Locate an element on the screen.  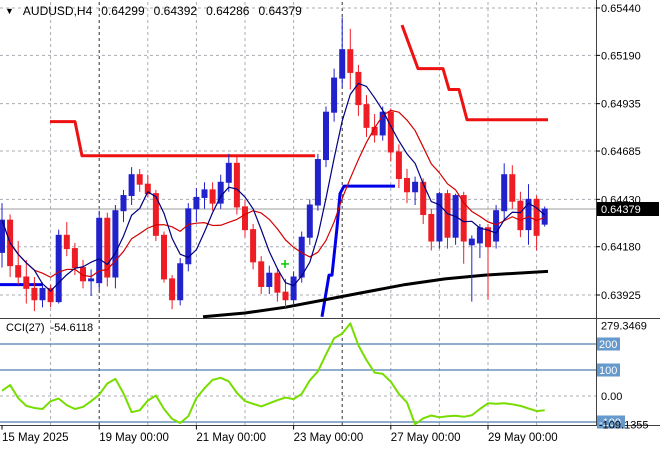
indicator-name-label: CCI(27) is located at coordinates (25, 328).